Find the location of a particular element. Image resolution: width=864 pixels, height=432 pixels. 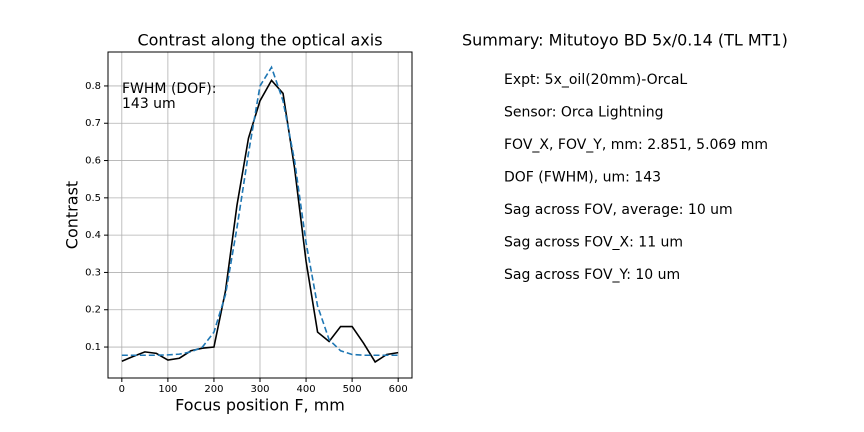

x-tick-label: 600 is located at coordinates (398, 389).